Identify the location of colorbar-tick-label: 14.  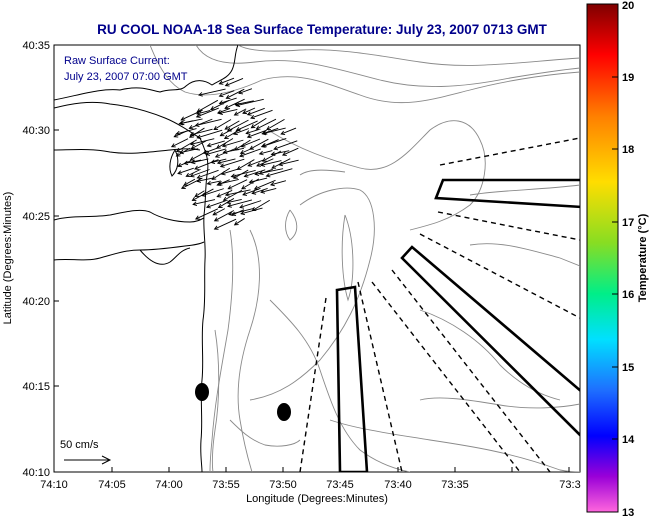
(628, 440).